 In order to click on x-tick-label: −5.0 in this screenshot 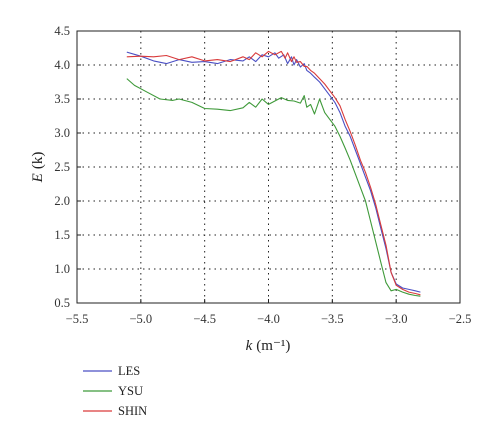, I will do `click(140, 319)`.